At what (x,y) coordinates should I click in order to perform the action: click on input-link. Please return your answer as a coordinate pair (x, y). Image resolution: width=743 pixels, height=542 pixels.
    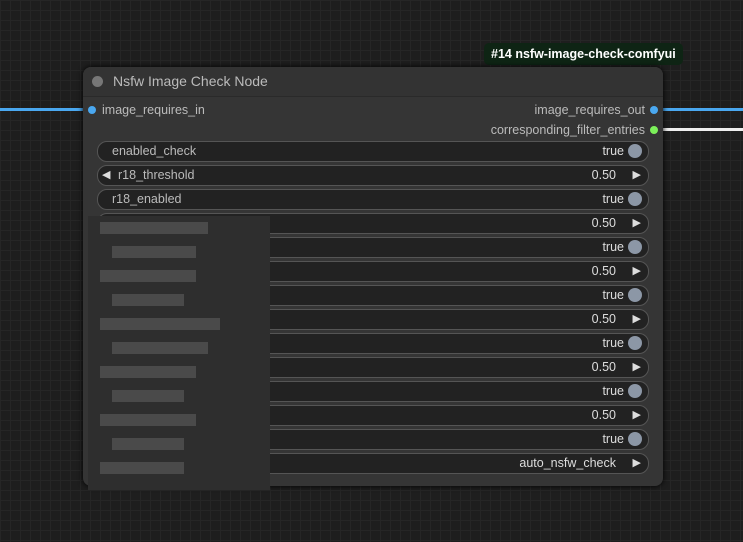
    Looking at the image, I should click on (45, 109).